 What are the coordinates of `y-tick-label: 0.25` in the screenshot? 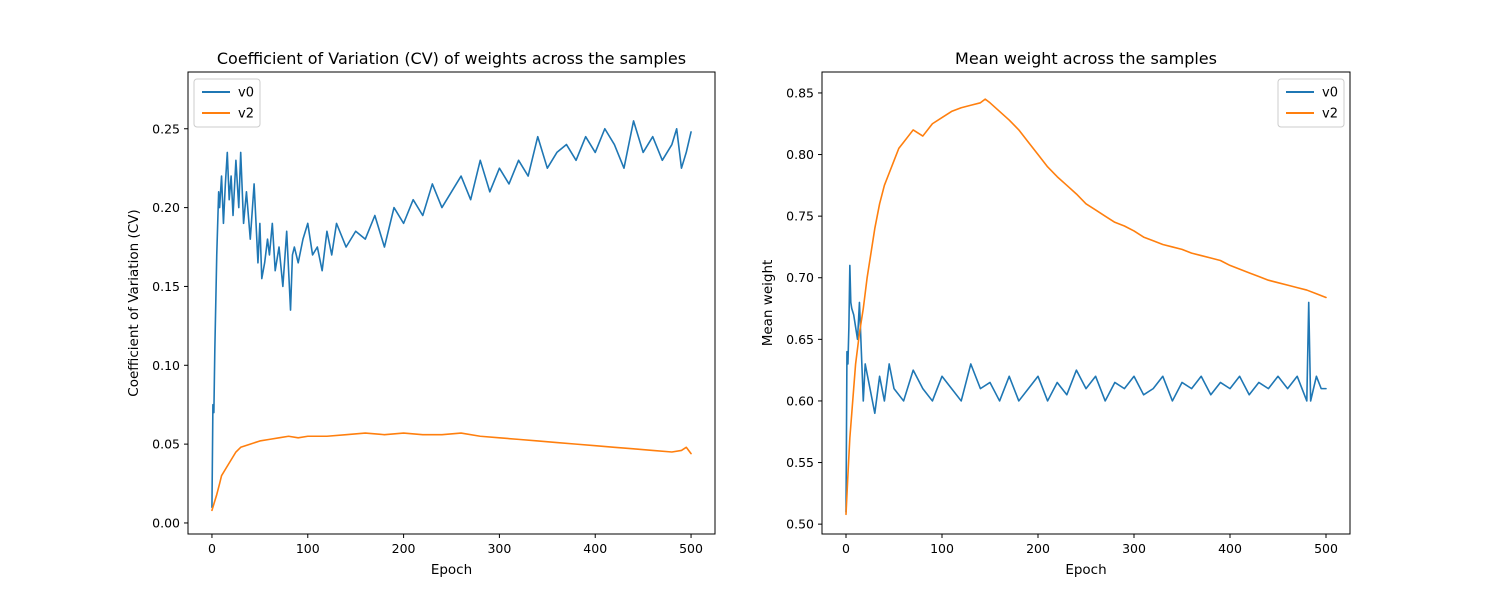 It's located at (166, 128).